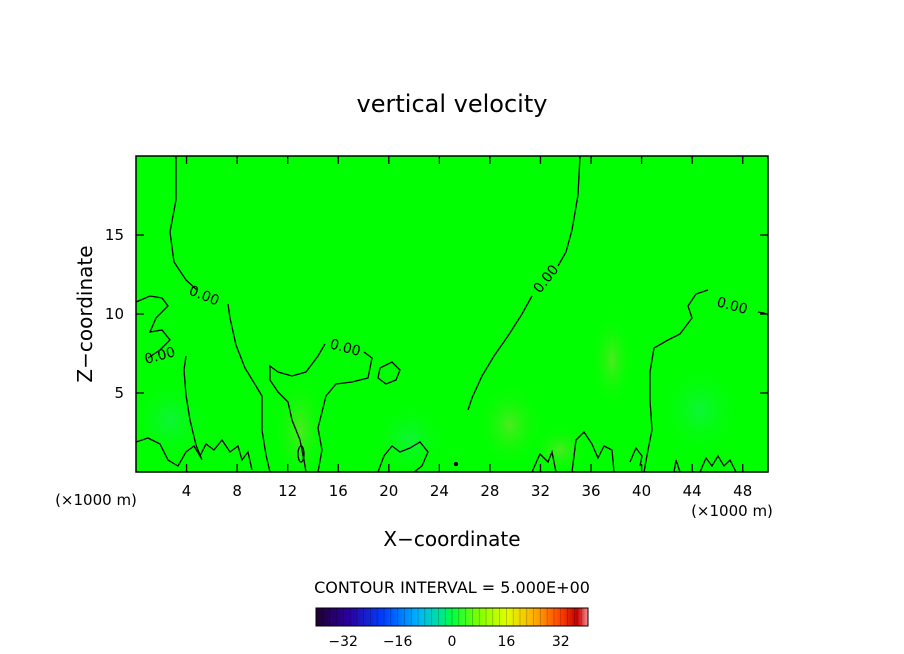  What do you see at coordinates (561, 642) in the screenshot?
I see `colorbar-tick-label: 32` at bounding box center [561, 642].